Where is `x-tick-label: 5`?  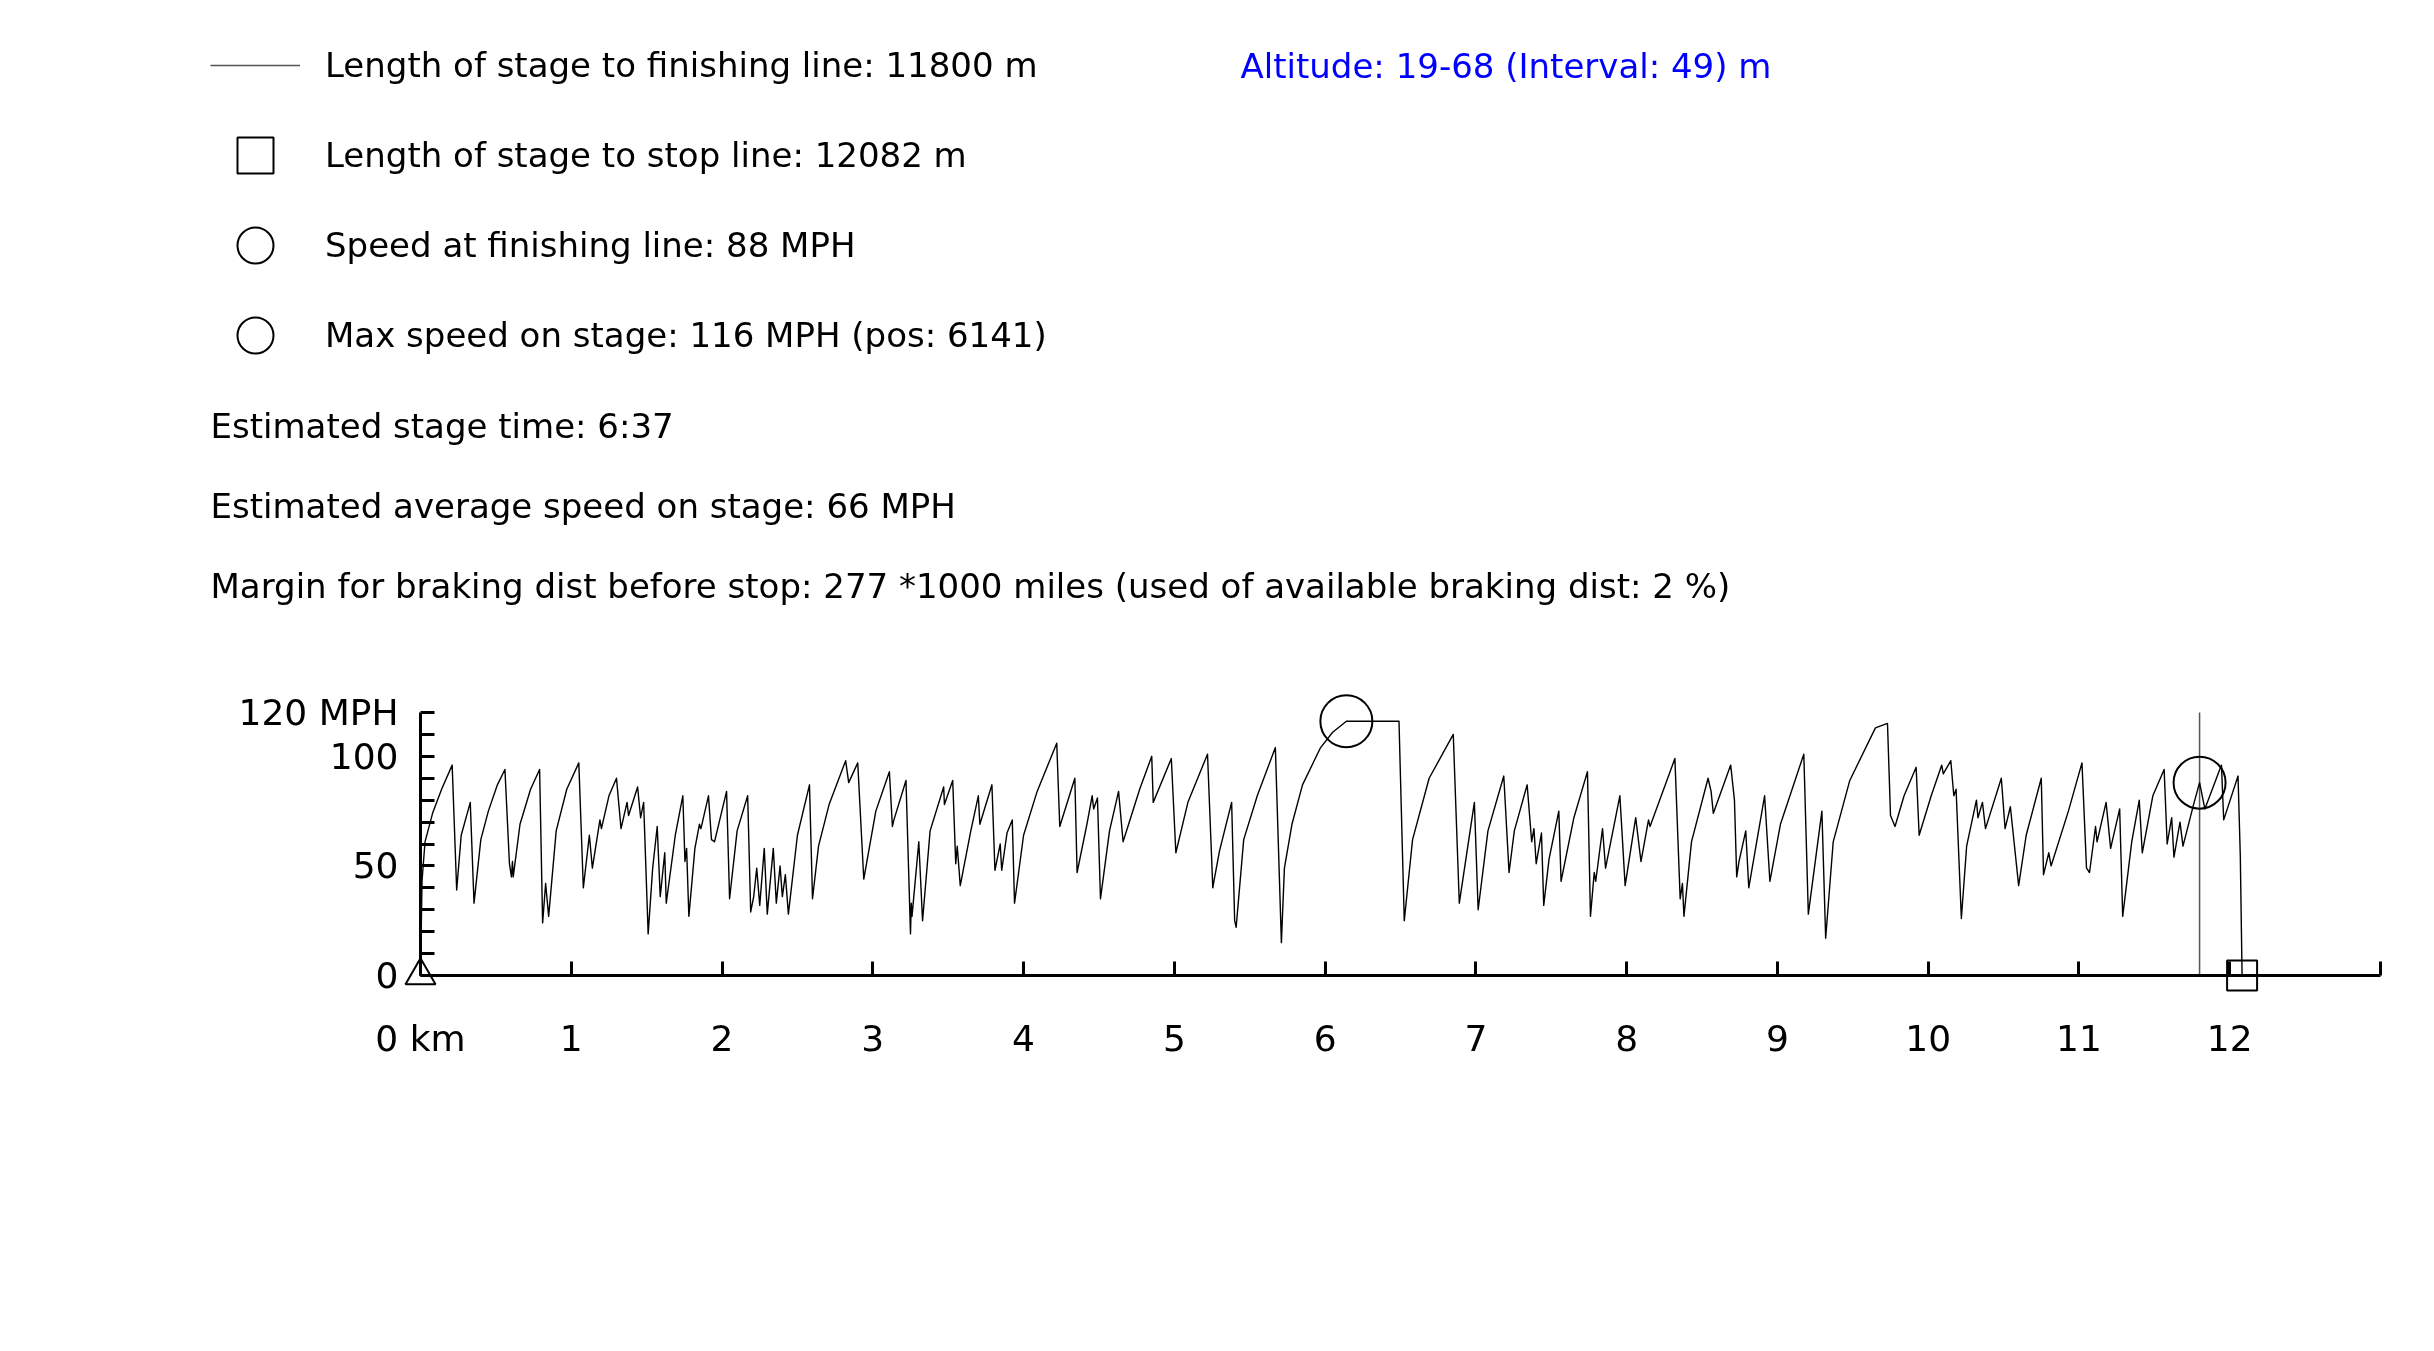
x-tick-label: 5 is located at coordinates (1174, 1038).